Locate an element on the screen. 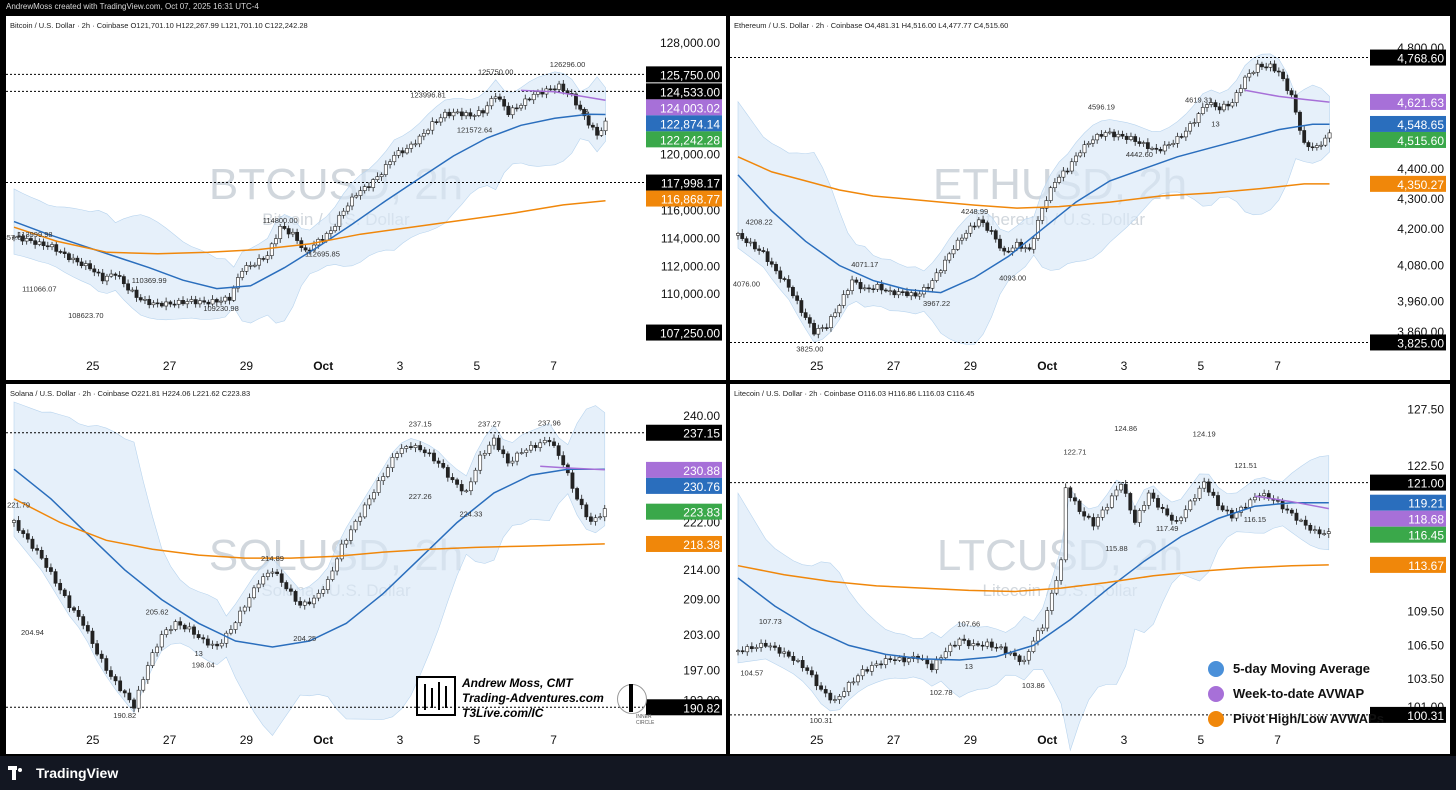 The height and width of the screenshot is (790, 1456). btc-annotation-2: 123996.81 is located at coordinates (427, 94).